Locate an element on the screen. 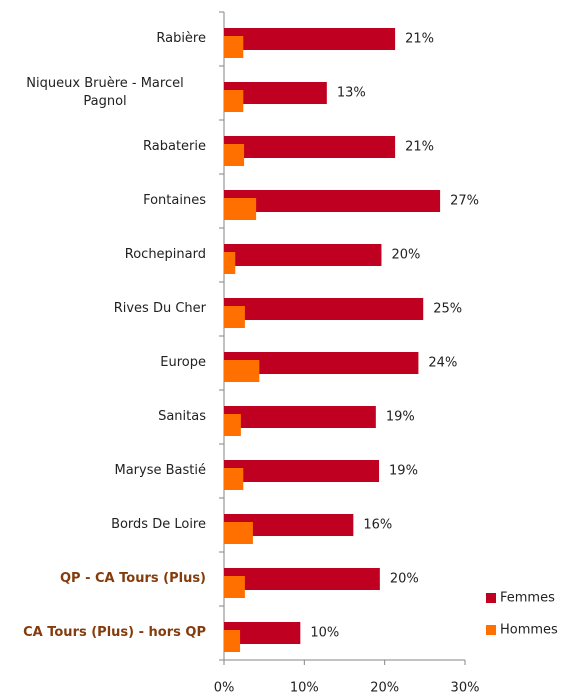 This screenshot has height=695, width=574. category-label: Sanitas is located at coordinates (105, 417).